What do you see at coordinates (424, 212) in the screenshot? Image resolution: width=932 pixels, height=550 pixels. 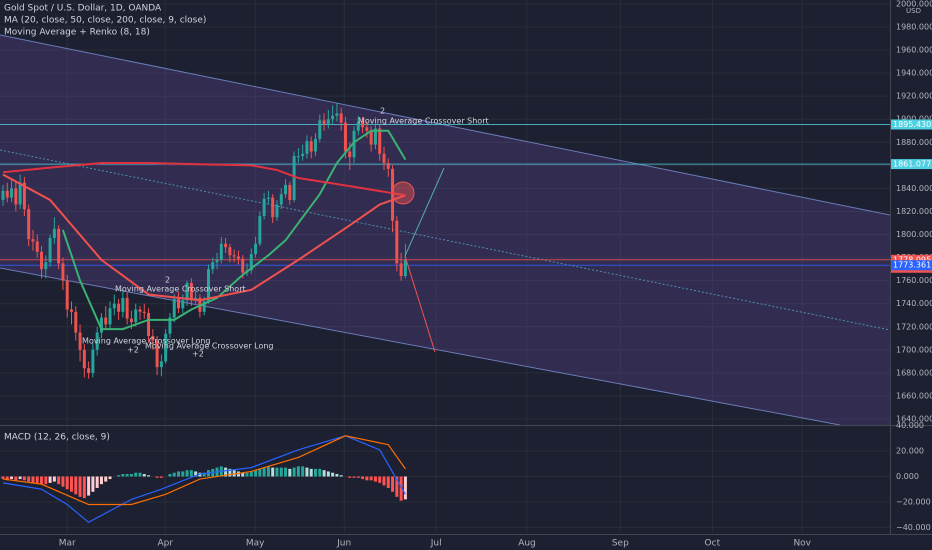 I see `arrow-up` at bounding box center [424, 212].